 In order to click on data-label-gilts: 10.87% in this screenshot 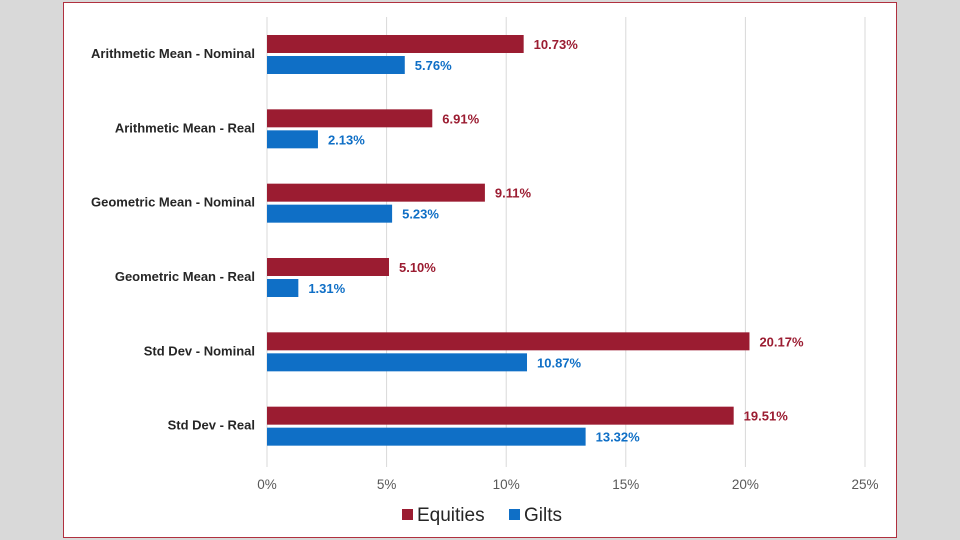, I will do `click(559, 362)`.